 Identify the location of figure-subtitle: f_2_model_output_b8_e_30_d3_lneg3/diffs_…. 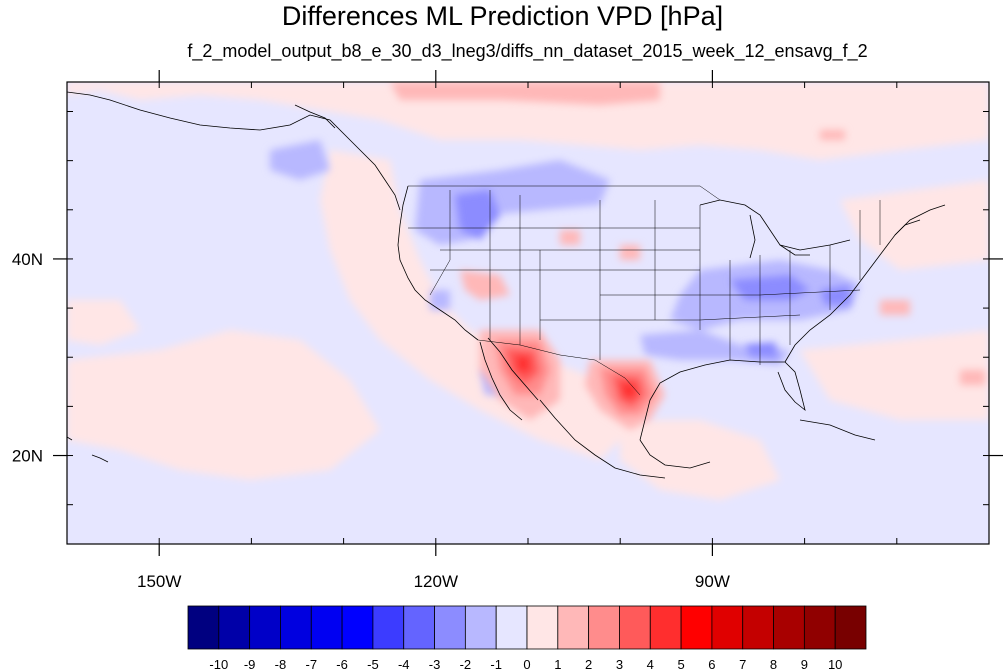
(527, 51).